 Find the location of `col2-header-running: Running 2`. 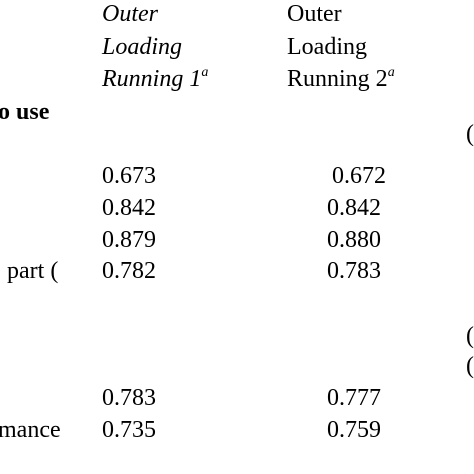

col2-header-running: Running 2 is located at coordinates (337, 79).